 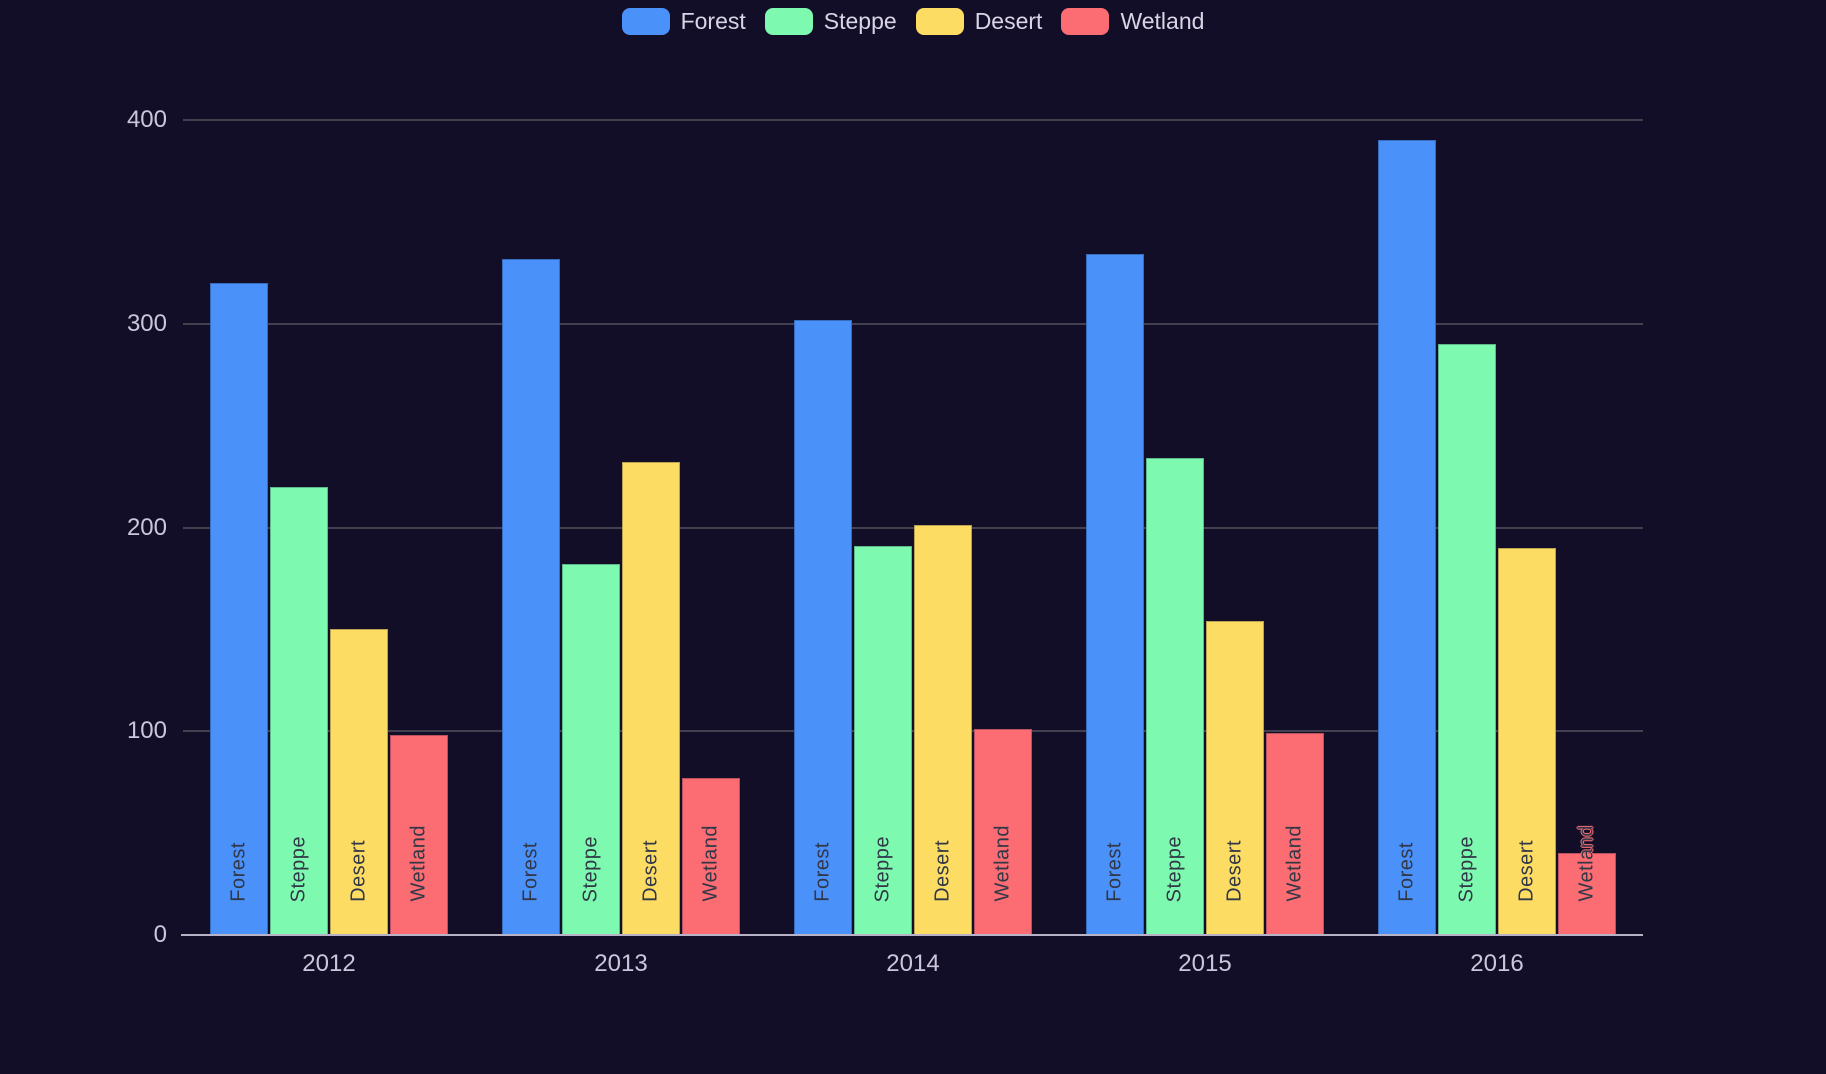 What do you see at coordinates (299, 711) in the screenshot?
I see `bar-steppe-2012: Steppe` at bounding box center [299, 711].